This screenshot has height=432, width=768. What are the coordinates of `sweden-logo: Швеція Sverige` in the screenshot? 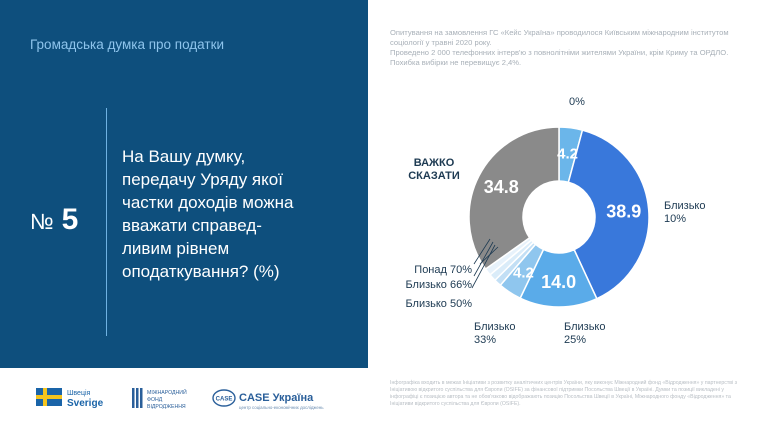 It's located at (70, 398).